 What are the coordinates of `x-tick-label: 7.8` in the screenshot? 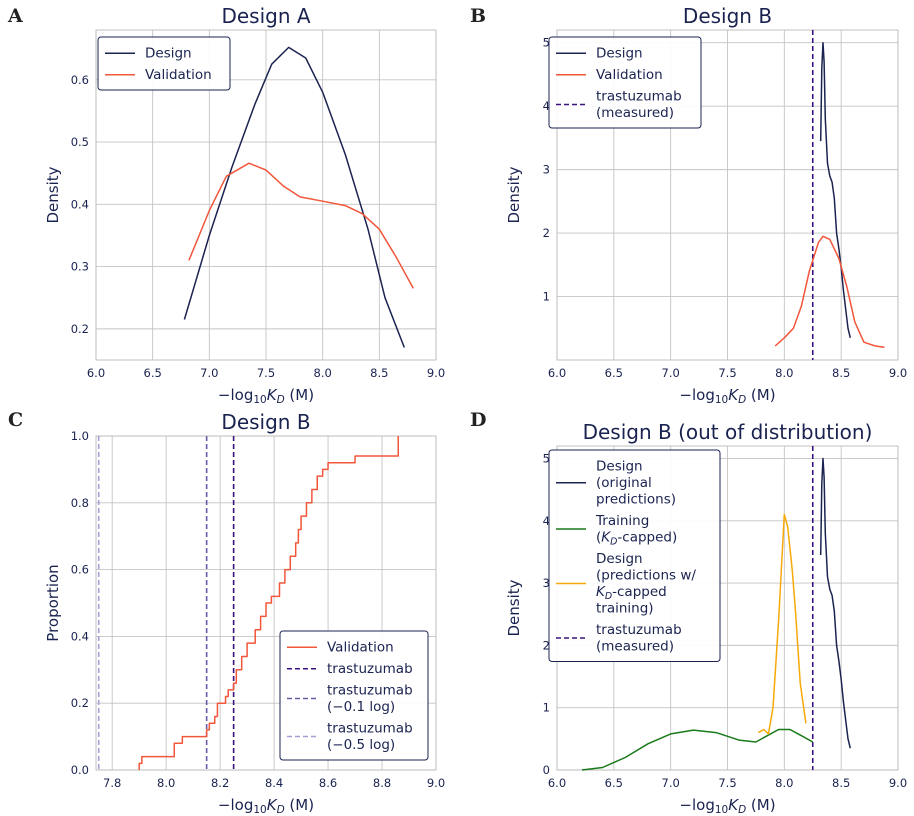 It's located at (112, 783).